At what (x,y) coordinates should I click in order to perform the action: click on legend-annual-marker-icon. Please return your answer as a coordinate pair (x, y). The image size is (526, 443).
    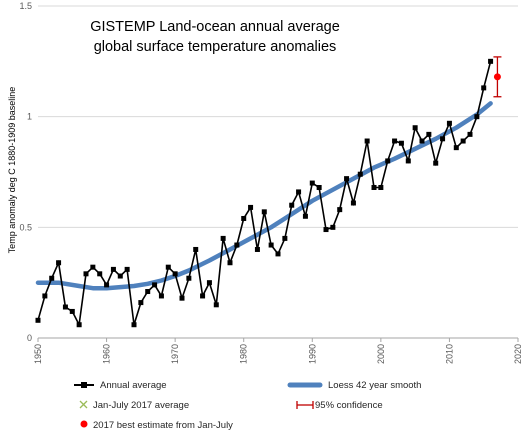
    Looking at the image, I should click on (84, 385).